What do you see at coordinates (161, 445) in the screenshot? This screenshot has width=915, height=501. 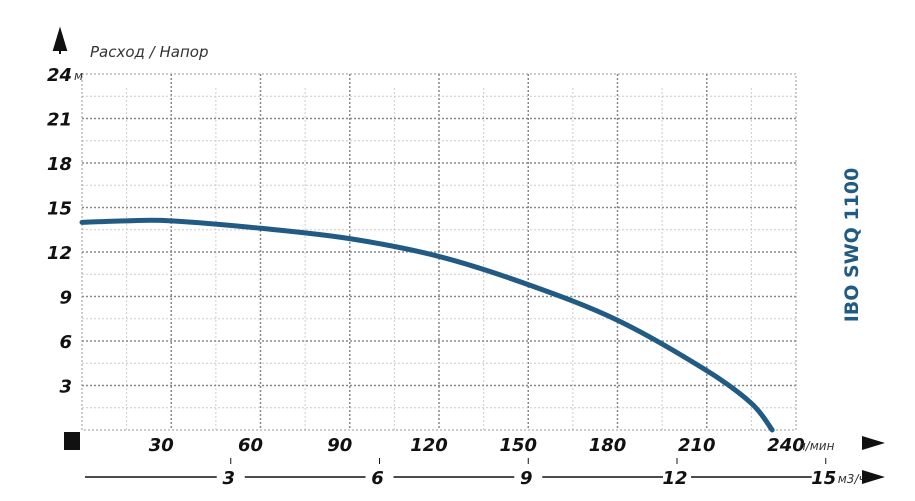 I see `x-tick-label: 30` at bounding box center [161, 445].